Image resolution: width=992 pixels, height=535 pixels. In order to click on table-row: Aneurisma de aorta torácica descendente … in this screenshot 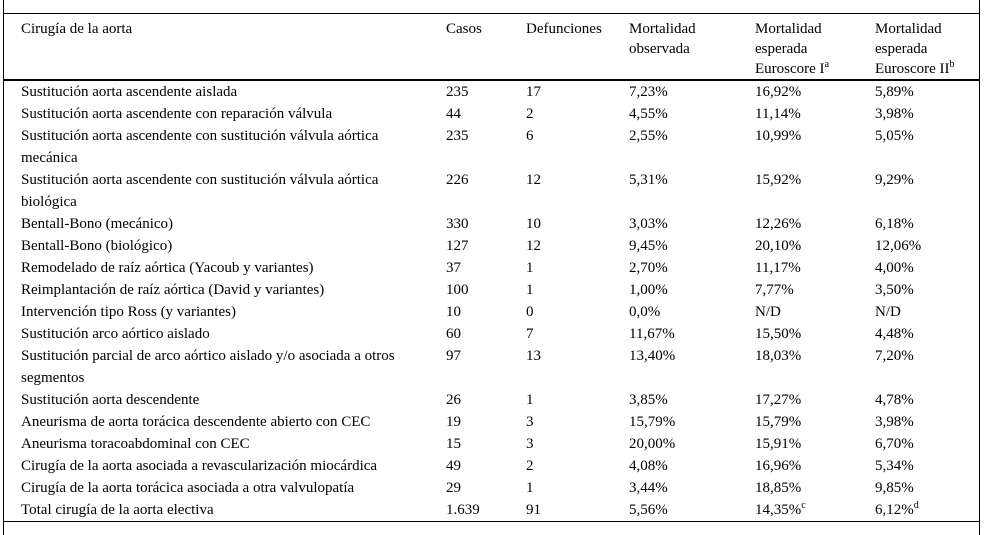, I will do `click(492, 422)`.